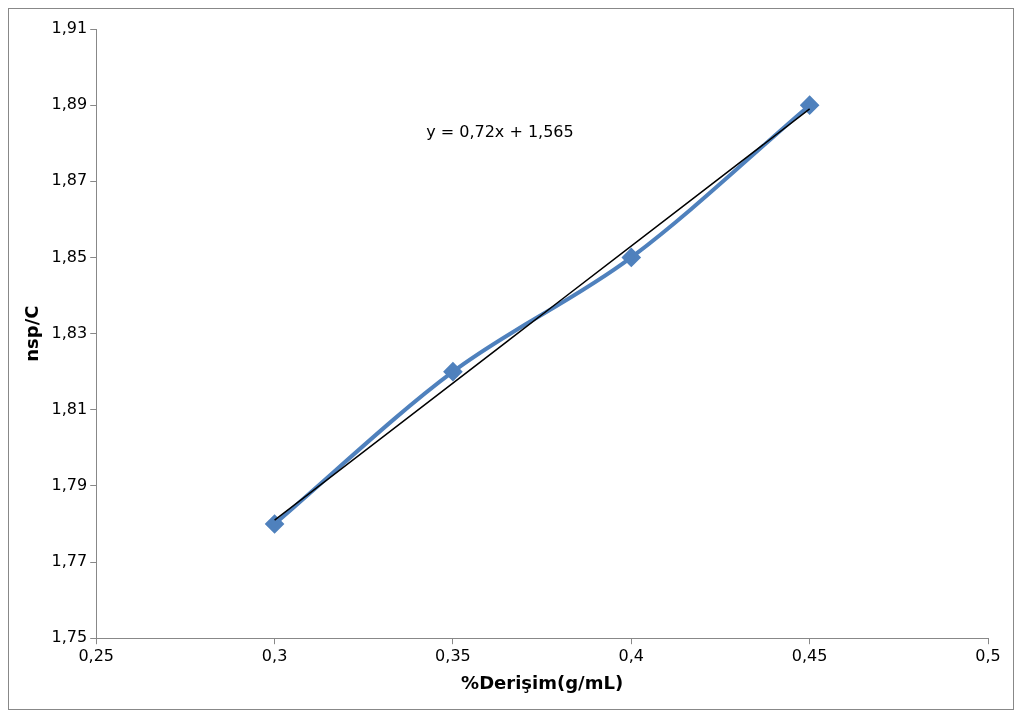  Describe the element at coordinates (69, 408) in the screenshot. I see `y-tick-label: 1,81` at that location.